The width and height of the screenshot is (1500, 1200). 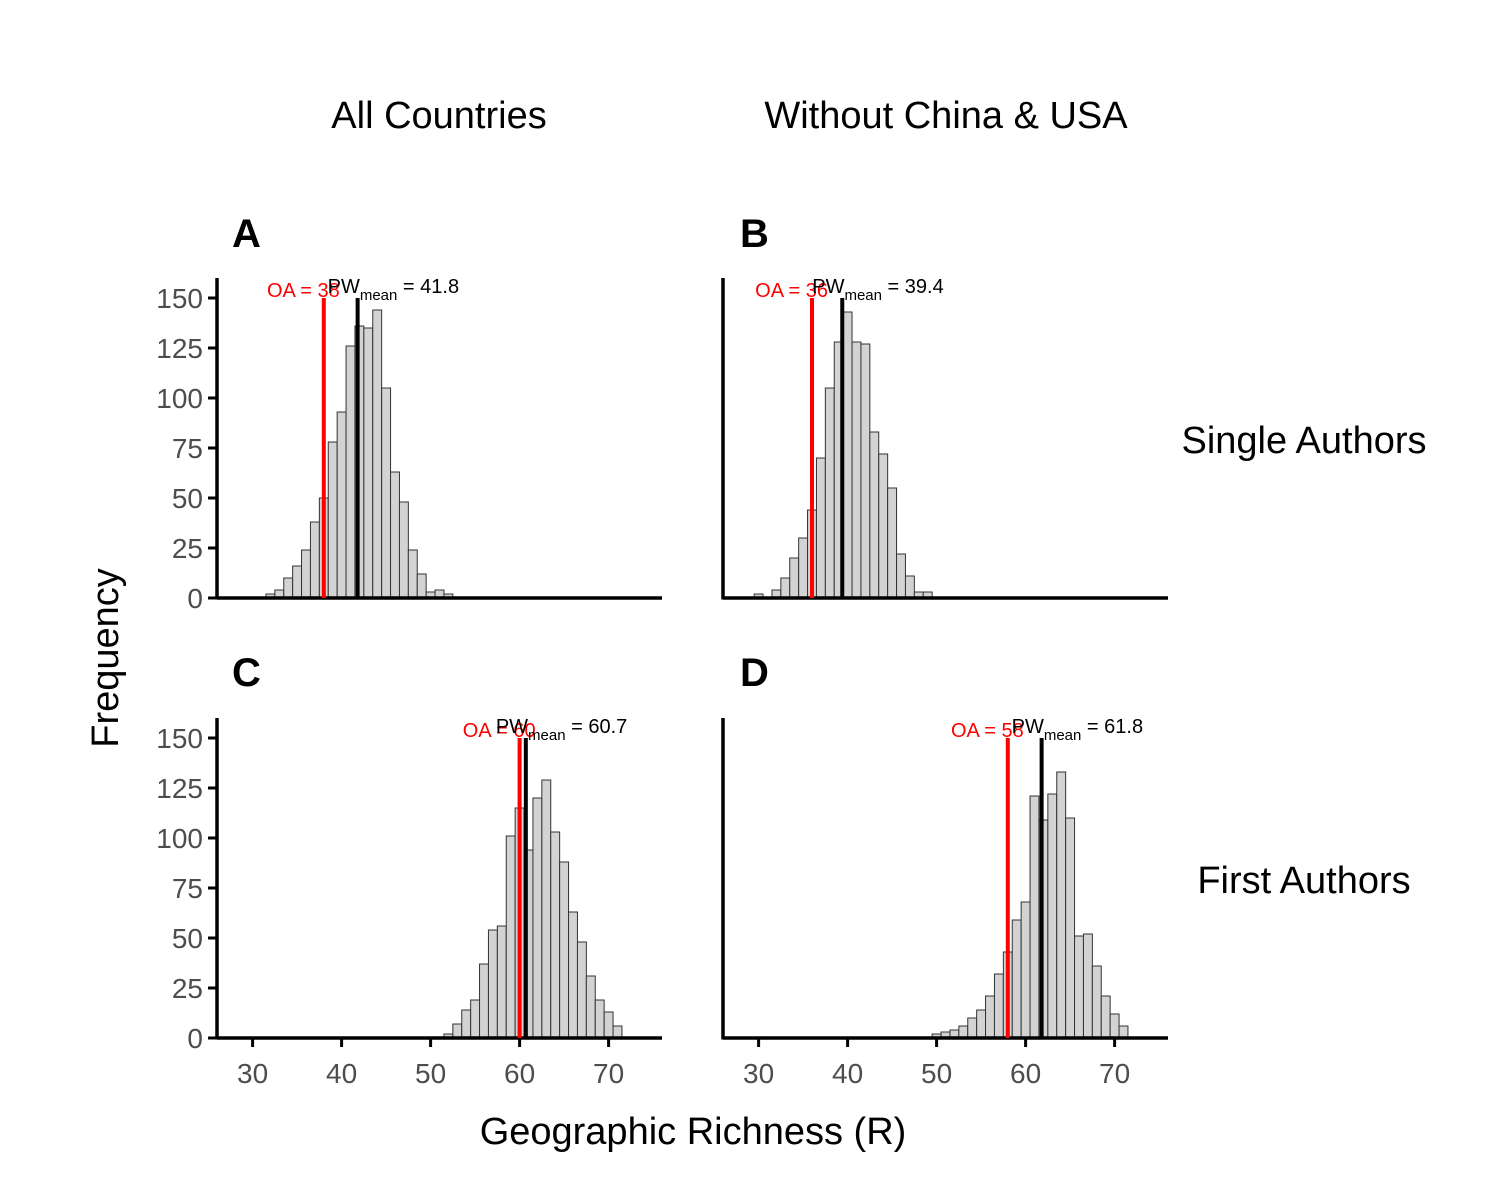 I want to click on panel-letter: D, so click(x=754, y=673).